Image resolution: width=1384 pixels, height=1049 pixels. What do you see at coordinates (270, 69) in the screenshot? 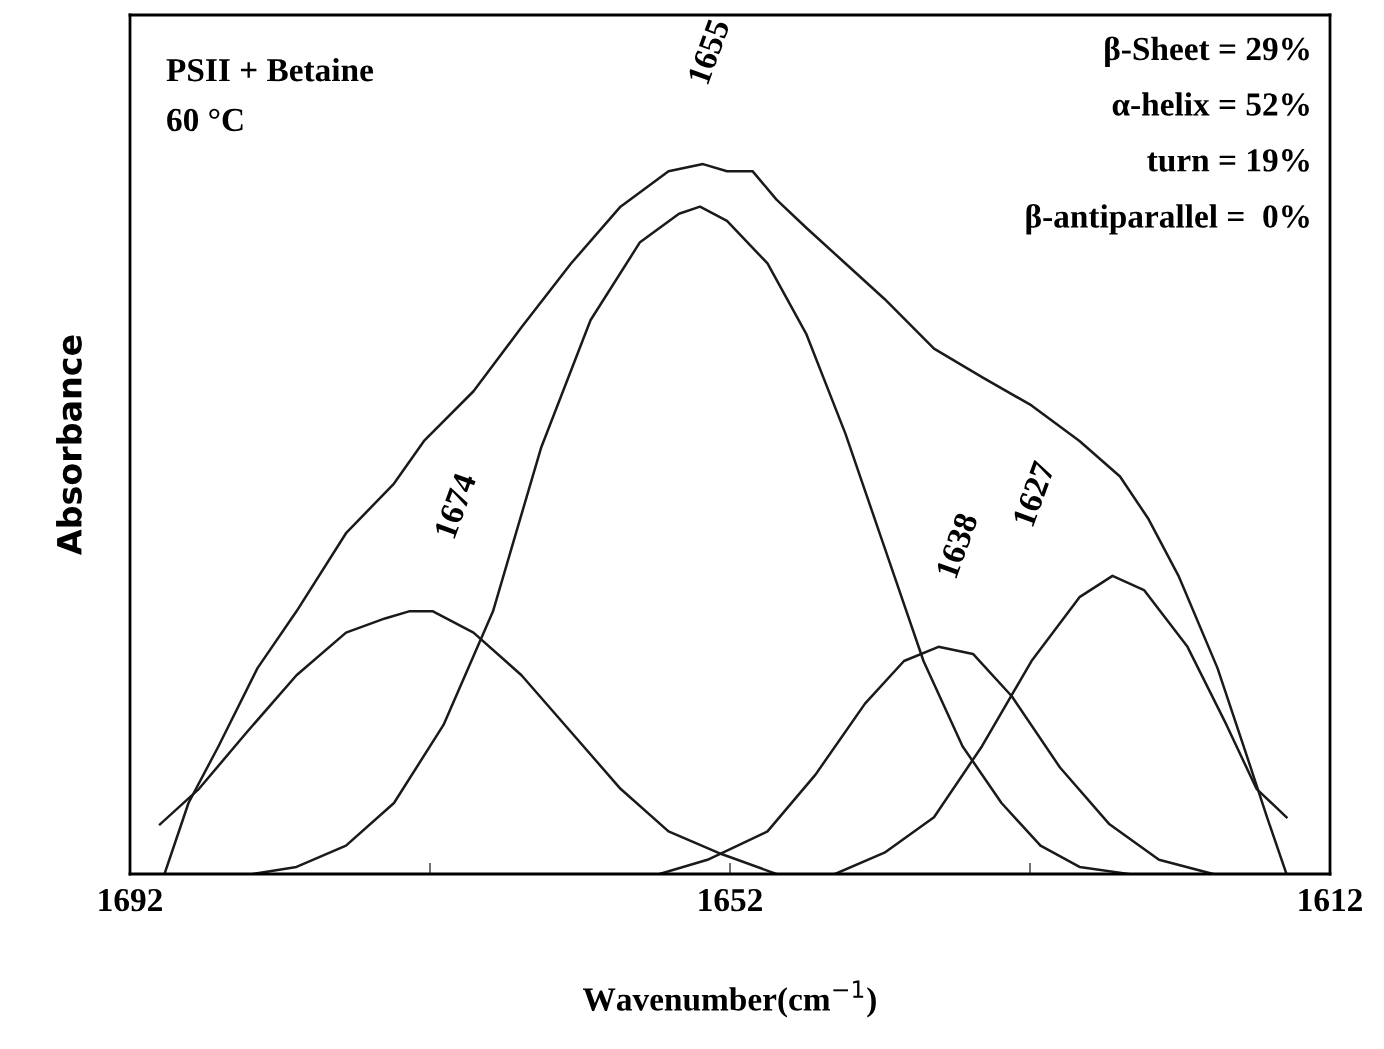
I see `text: PSII + Betaine` at bounding box center [270, 69].